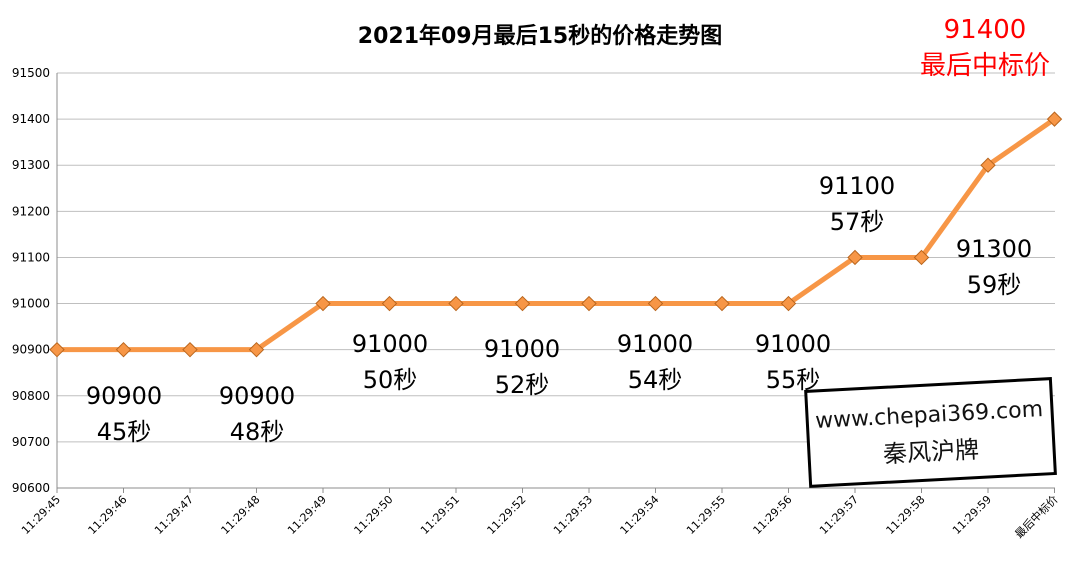 This screenshot has height=569, width=1080. What do you see at coordinates (930, 432) in the screenshot?
I see `watermark-box: www.chepai369.com 秦风沪牌` at bounding box center [930, 432].